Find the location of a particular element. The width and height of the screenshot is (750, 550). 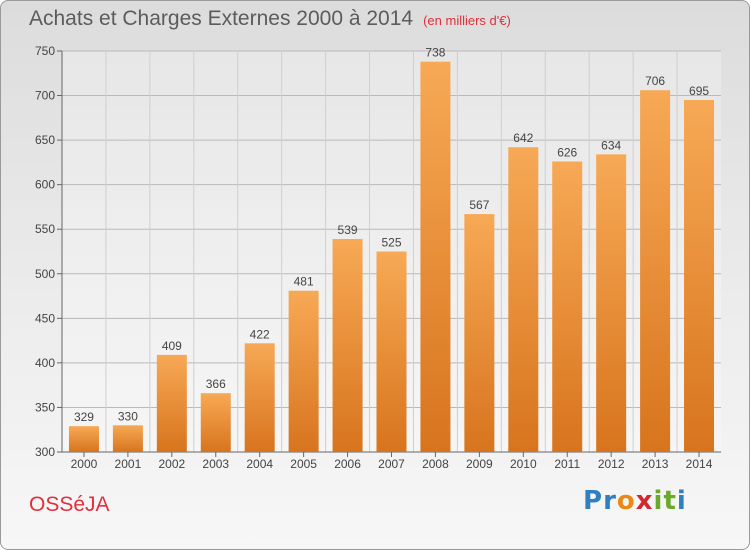

chart-unit-label: (en milliers d'€) is located at coordinates (467, 20).